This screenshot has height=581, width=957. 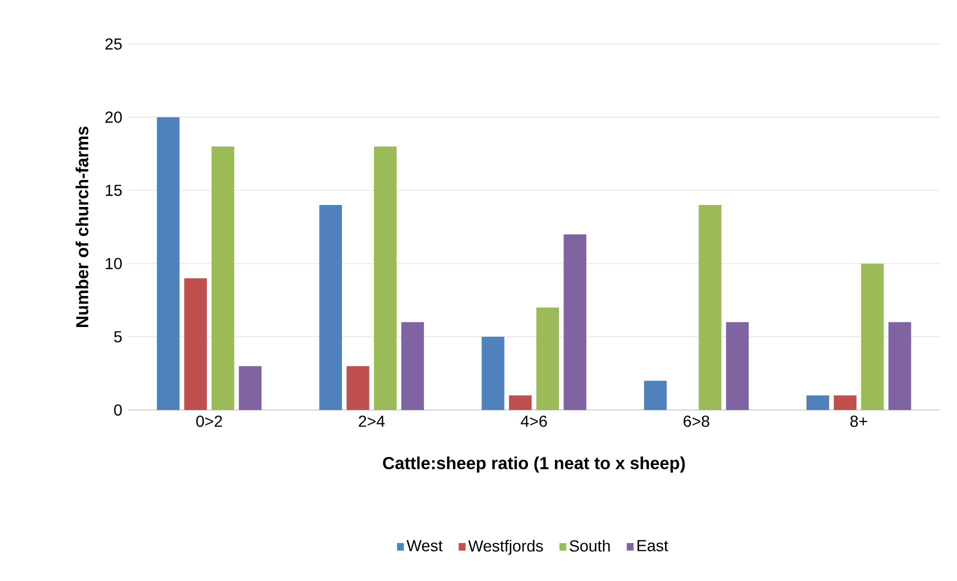 What do you see at coordinates (118, 410) in the screenshot?
I see `y-tick-label: 0` at bounding box center [118, 410].